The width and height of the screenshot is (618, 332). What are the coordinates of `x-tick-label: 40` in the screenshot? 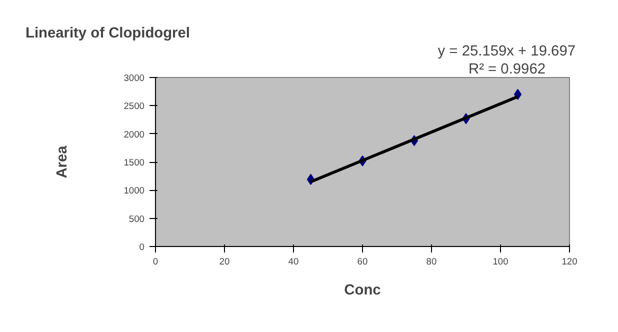 It's located at (293, 261).